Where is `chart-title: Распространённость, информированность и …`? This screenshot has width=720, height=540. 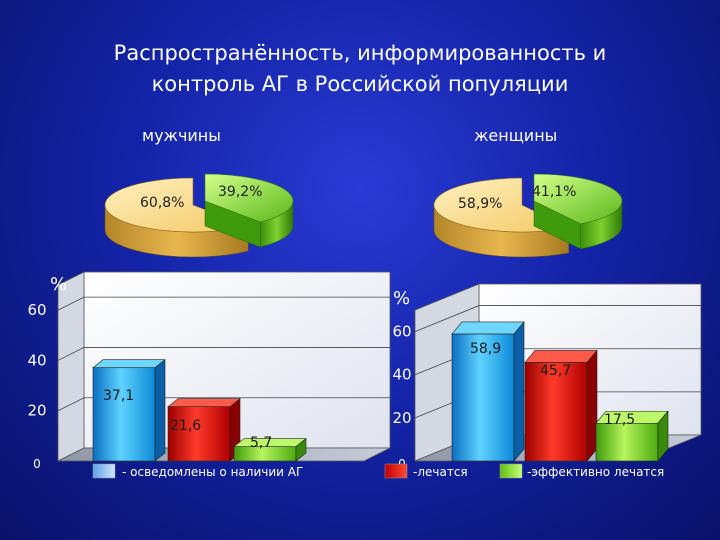 chart-title: Распространённость, информированность и … is located at coordinates (360, 69).